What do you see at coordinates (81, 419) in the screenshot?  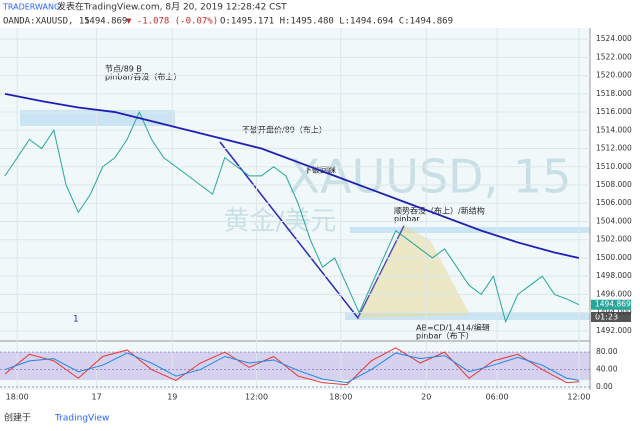 I see `footer-brand: TradingView` at bounding box center [81, 419].